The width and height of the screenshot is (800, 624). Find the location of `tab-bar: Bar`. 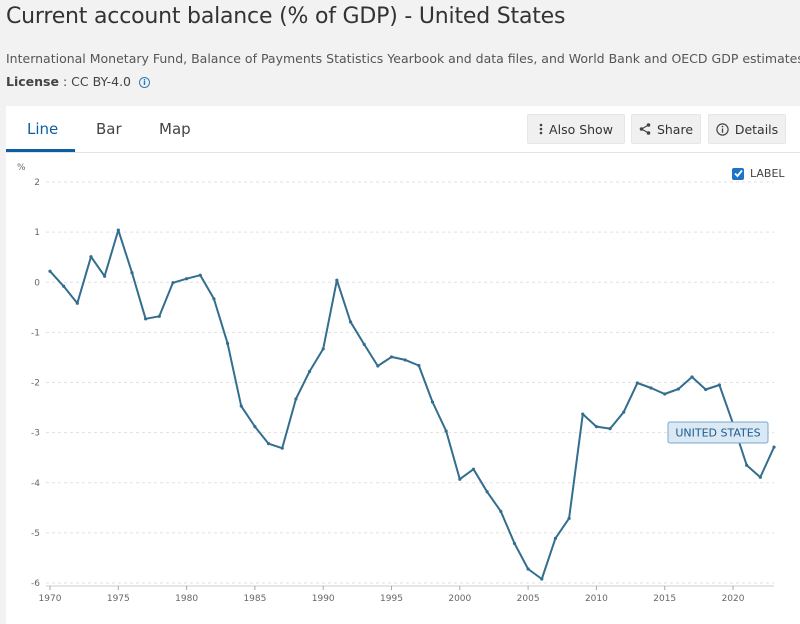

tab-bar: Bar is located at coordinates (109, 129).